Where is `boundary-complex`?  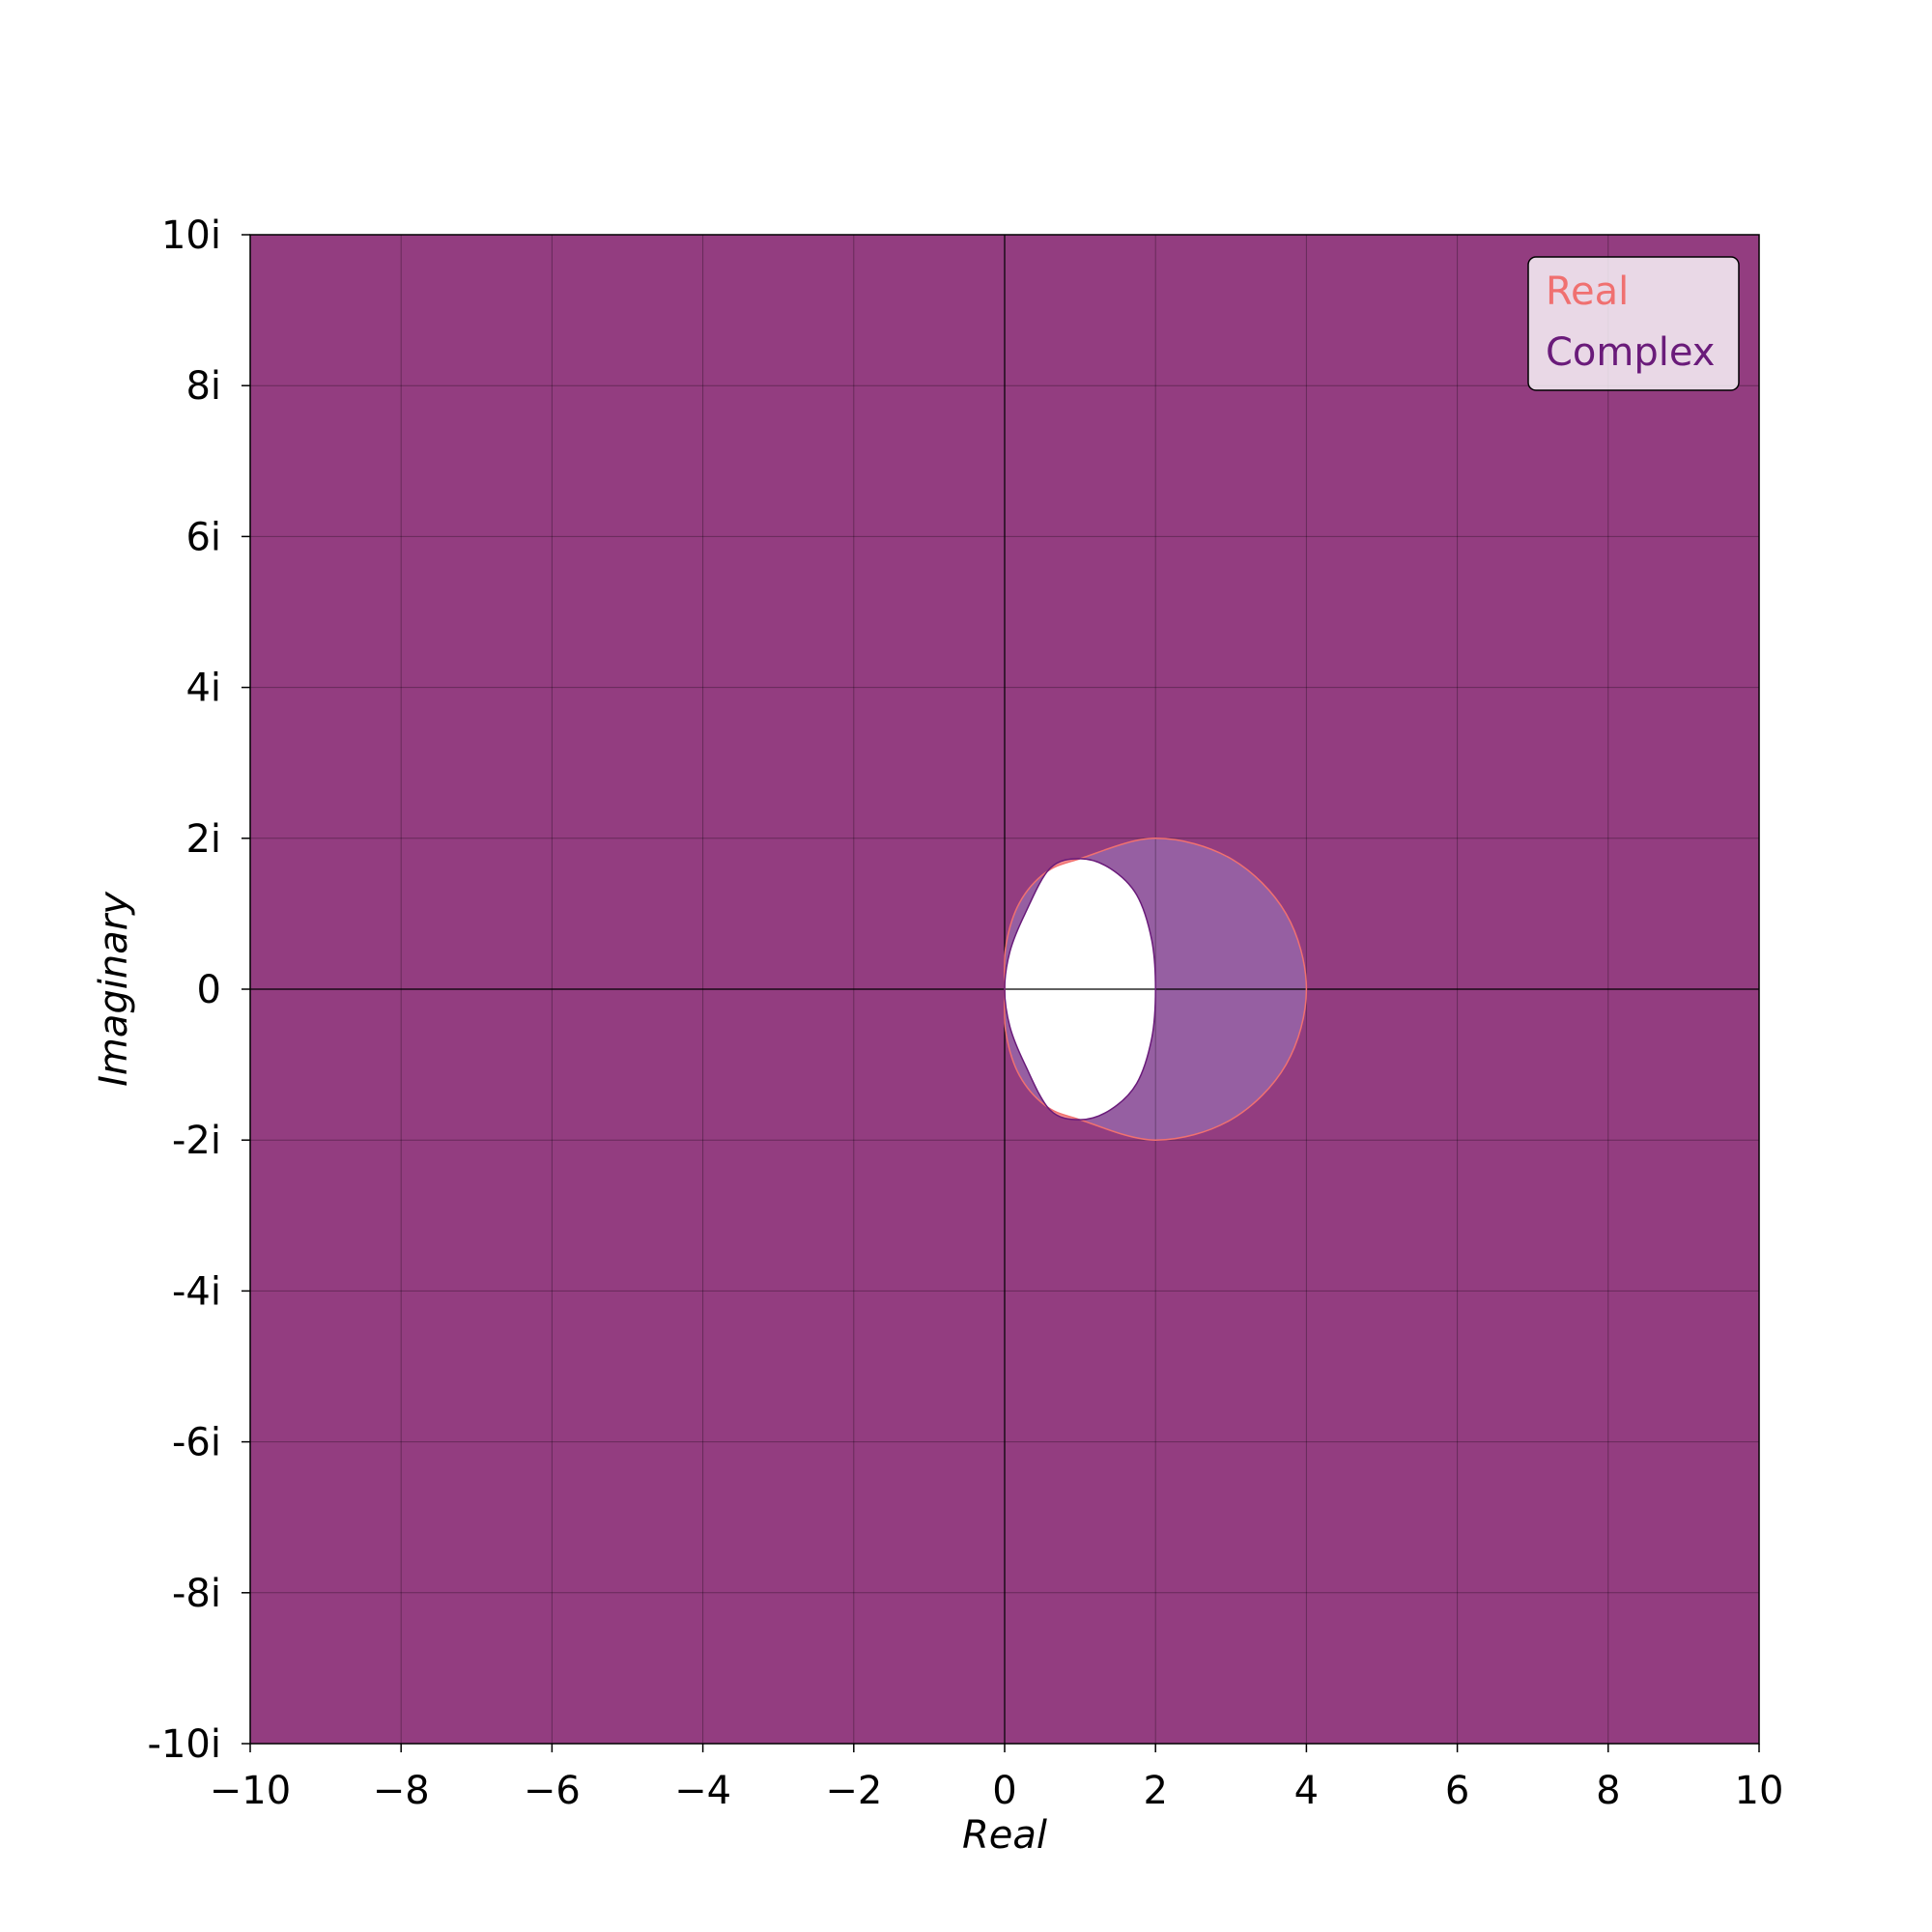
boundary-complex is located at coordinates (1080, 989).